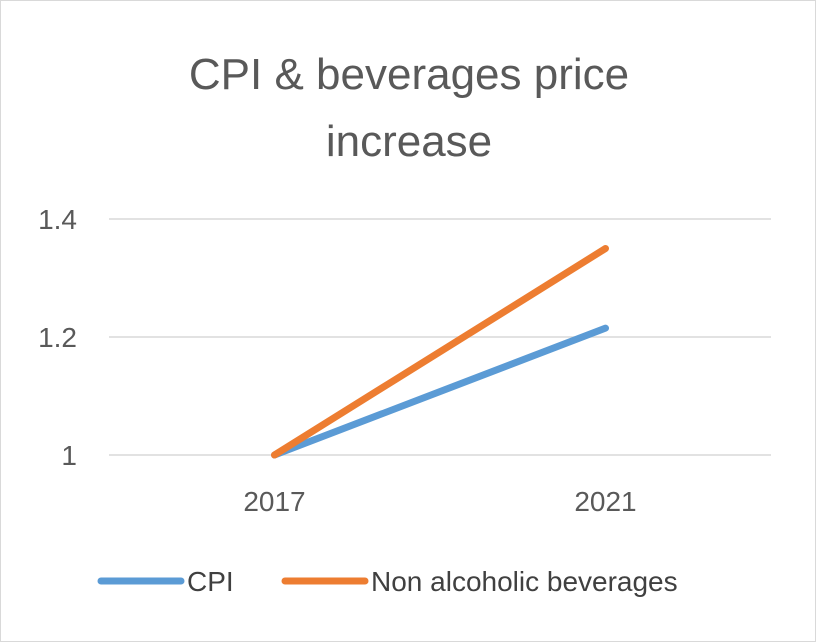  What do you see at coordinates (409, 74) in the screenshot?
I see `chart-title-line-1: CPI & beverages price` at bounding box center [409, 74].